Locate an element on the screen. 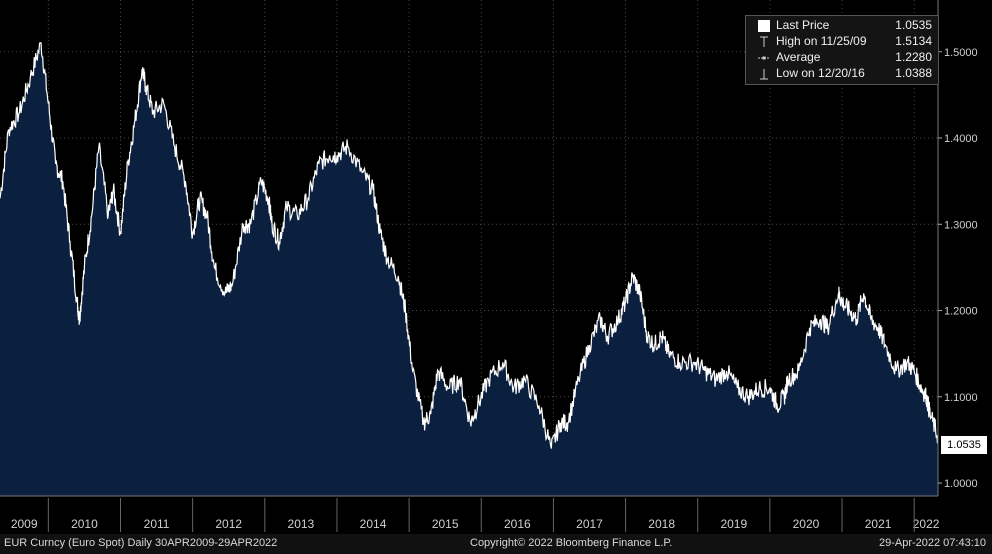 This screenshot has width=992, height=554. x-tick-label: 2022 is located at coordinates (926, 524).